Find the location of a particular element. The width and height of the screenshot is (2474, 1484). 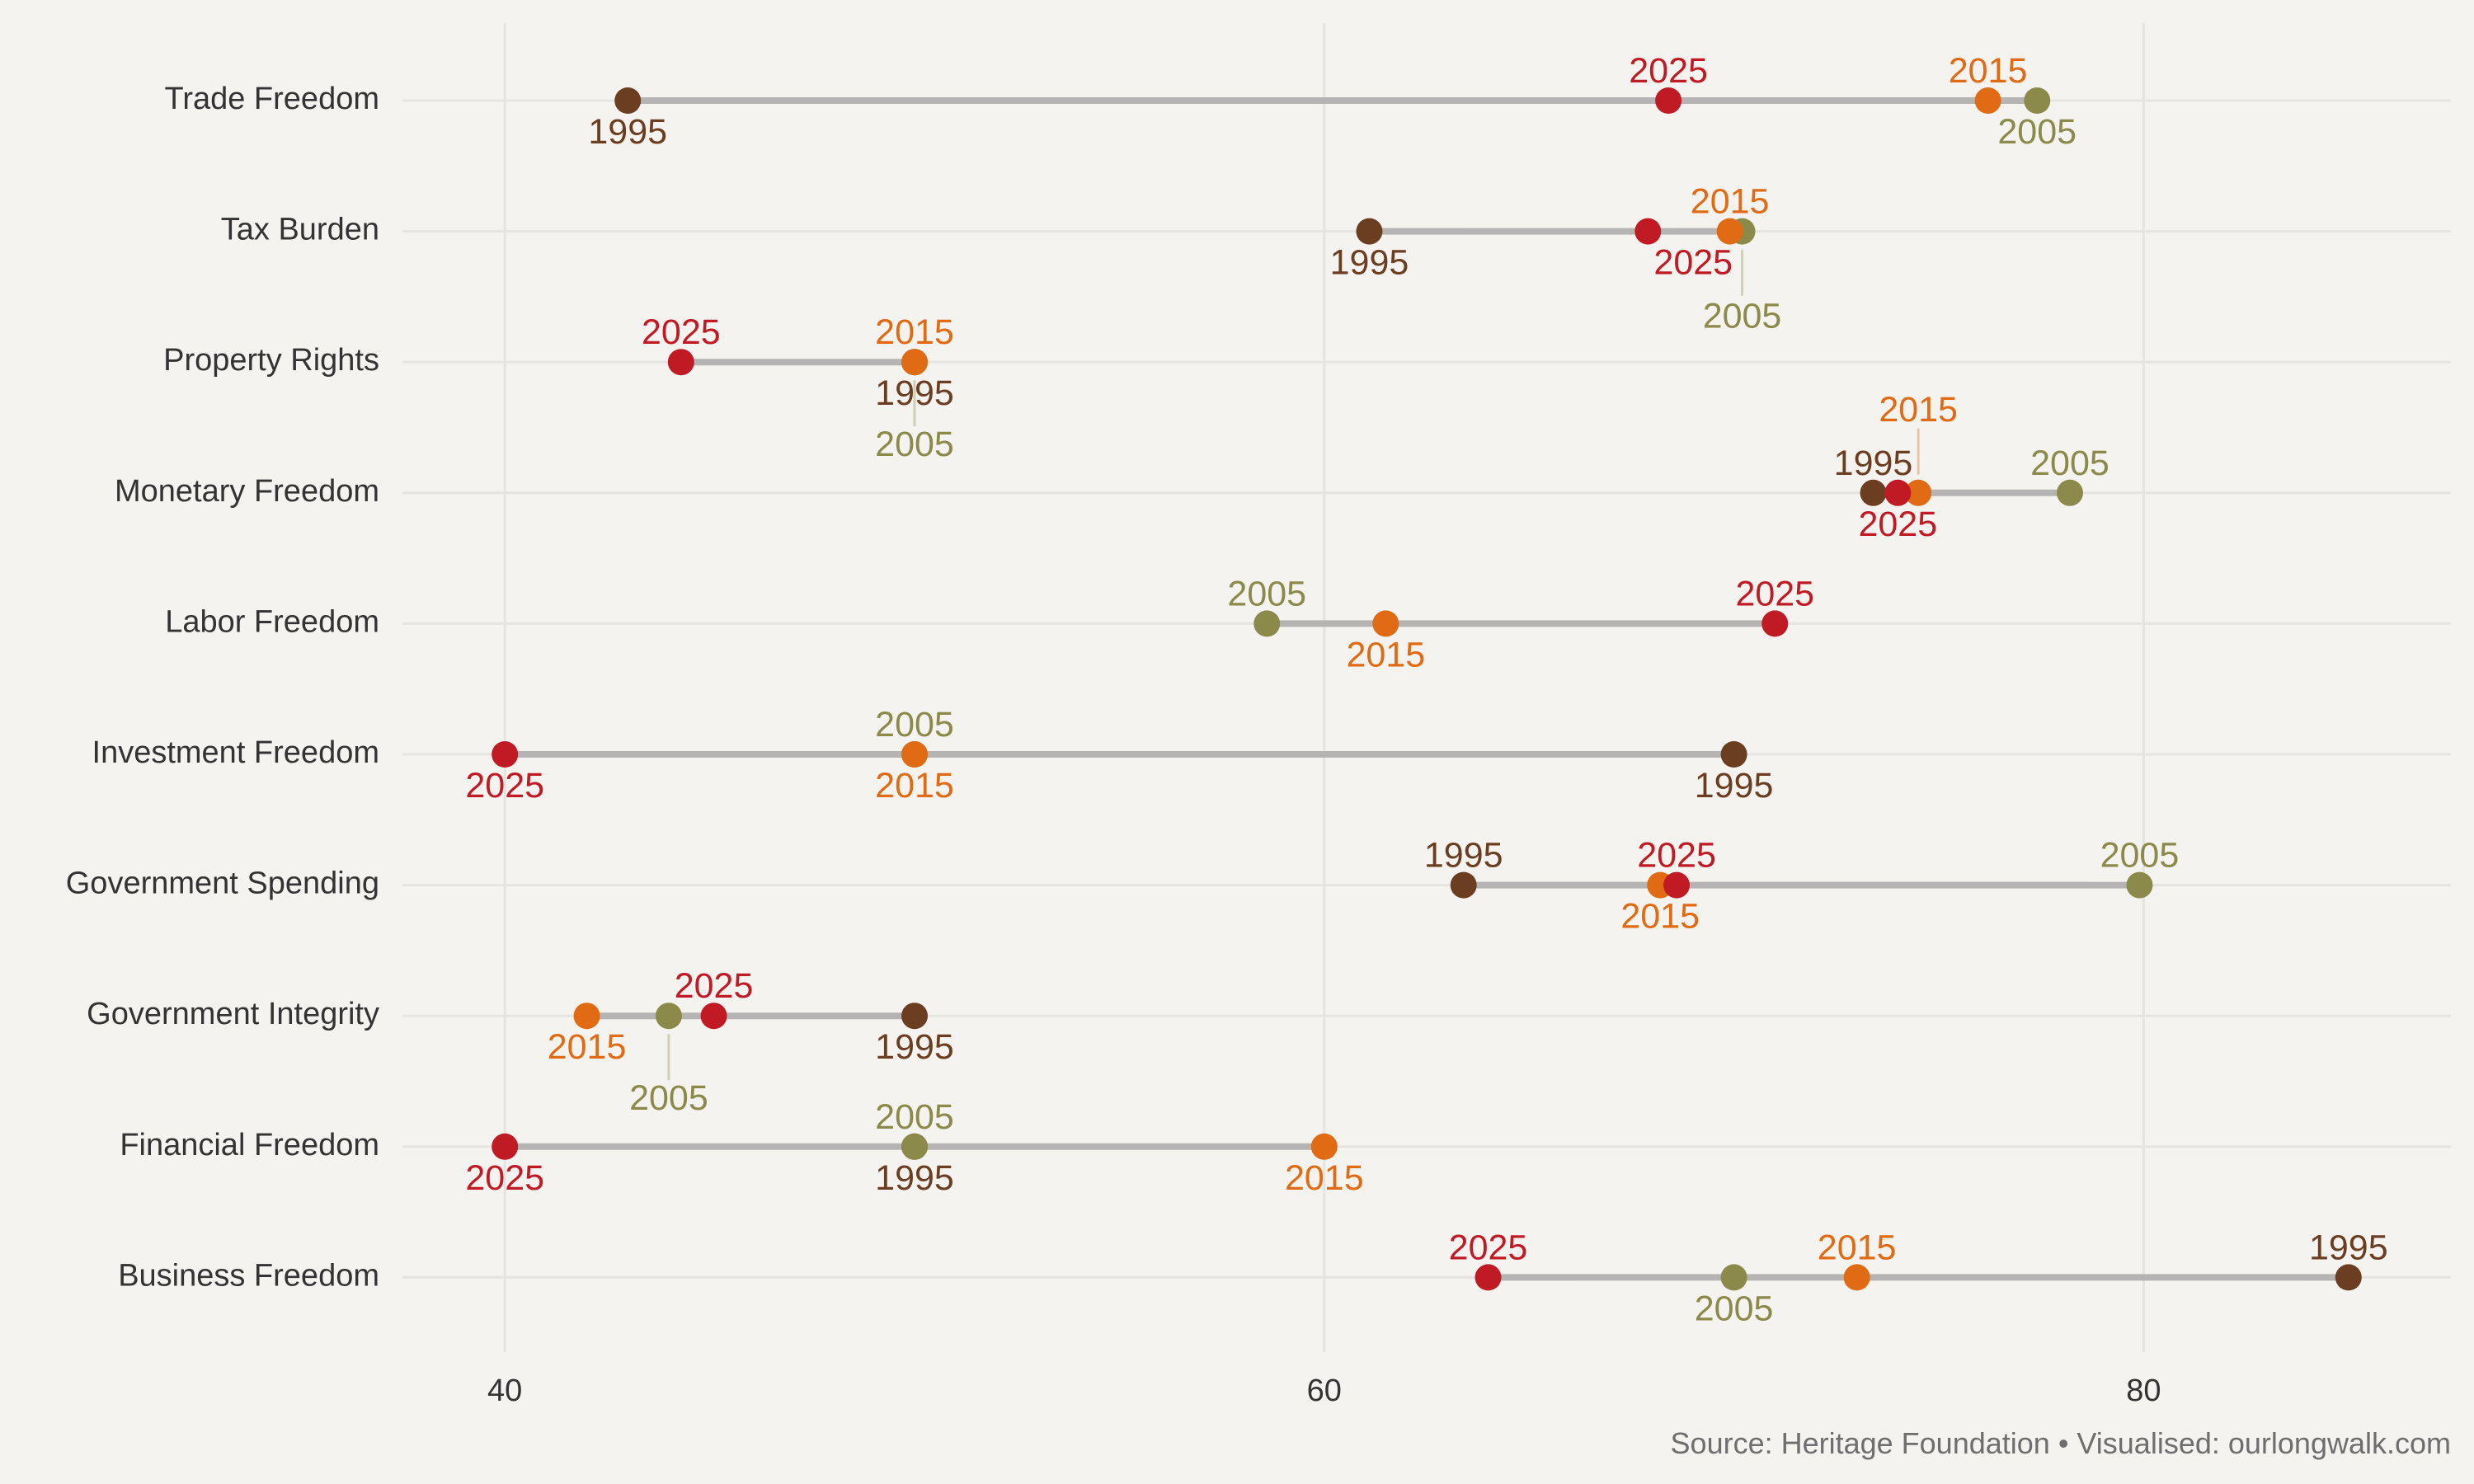

point-labor-freedom-2015 is located at coordinates (1385, 623).